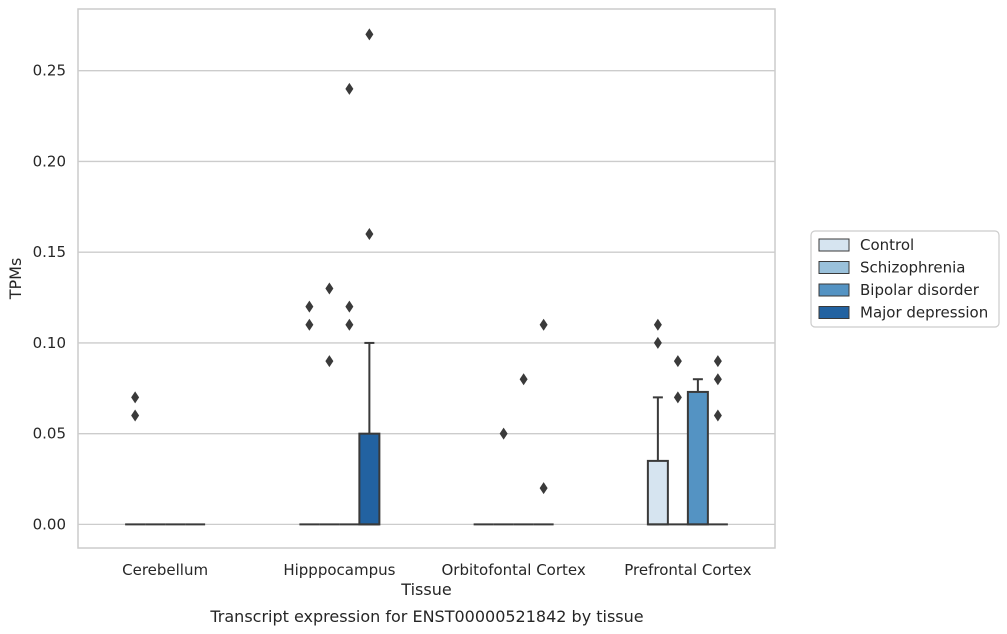  What do you see at coordinates (924, 313) in the screenshot?
I see `legend-label: Major depression` at bounding box center [924, 313].